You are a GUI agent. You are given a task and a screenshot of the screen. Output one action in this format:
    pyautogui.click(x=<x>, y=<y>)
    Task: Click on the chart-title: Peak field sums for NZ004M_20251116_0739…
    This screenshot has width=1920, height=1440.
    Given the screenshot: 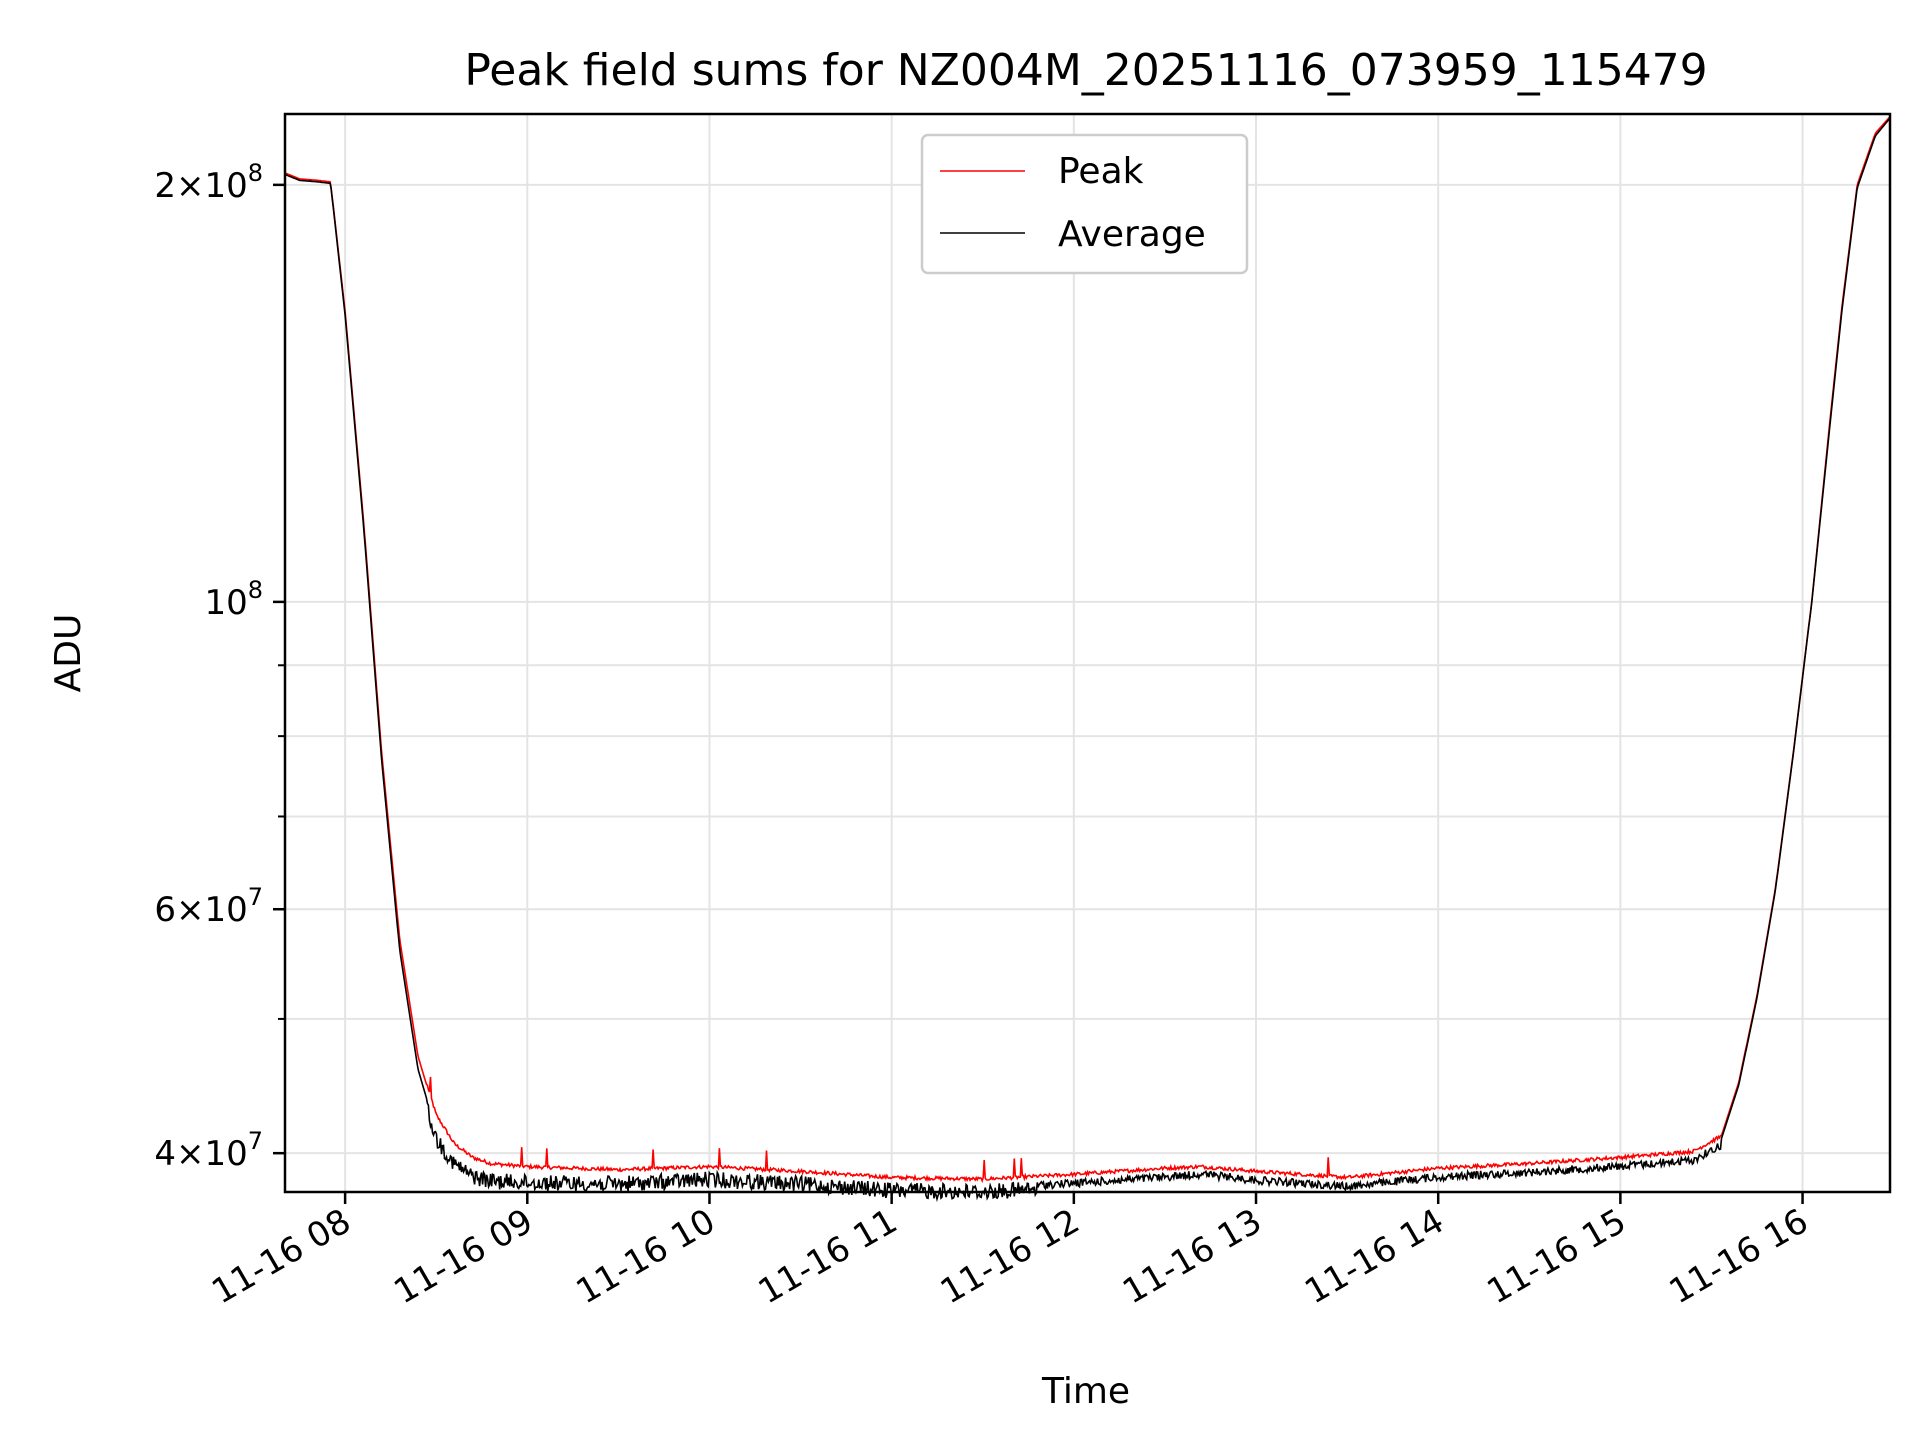 What is the action you would take?
    pyautogui.click(x=1085, y=70)
    